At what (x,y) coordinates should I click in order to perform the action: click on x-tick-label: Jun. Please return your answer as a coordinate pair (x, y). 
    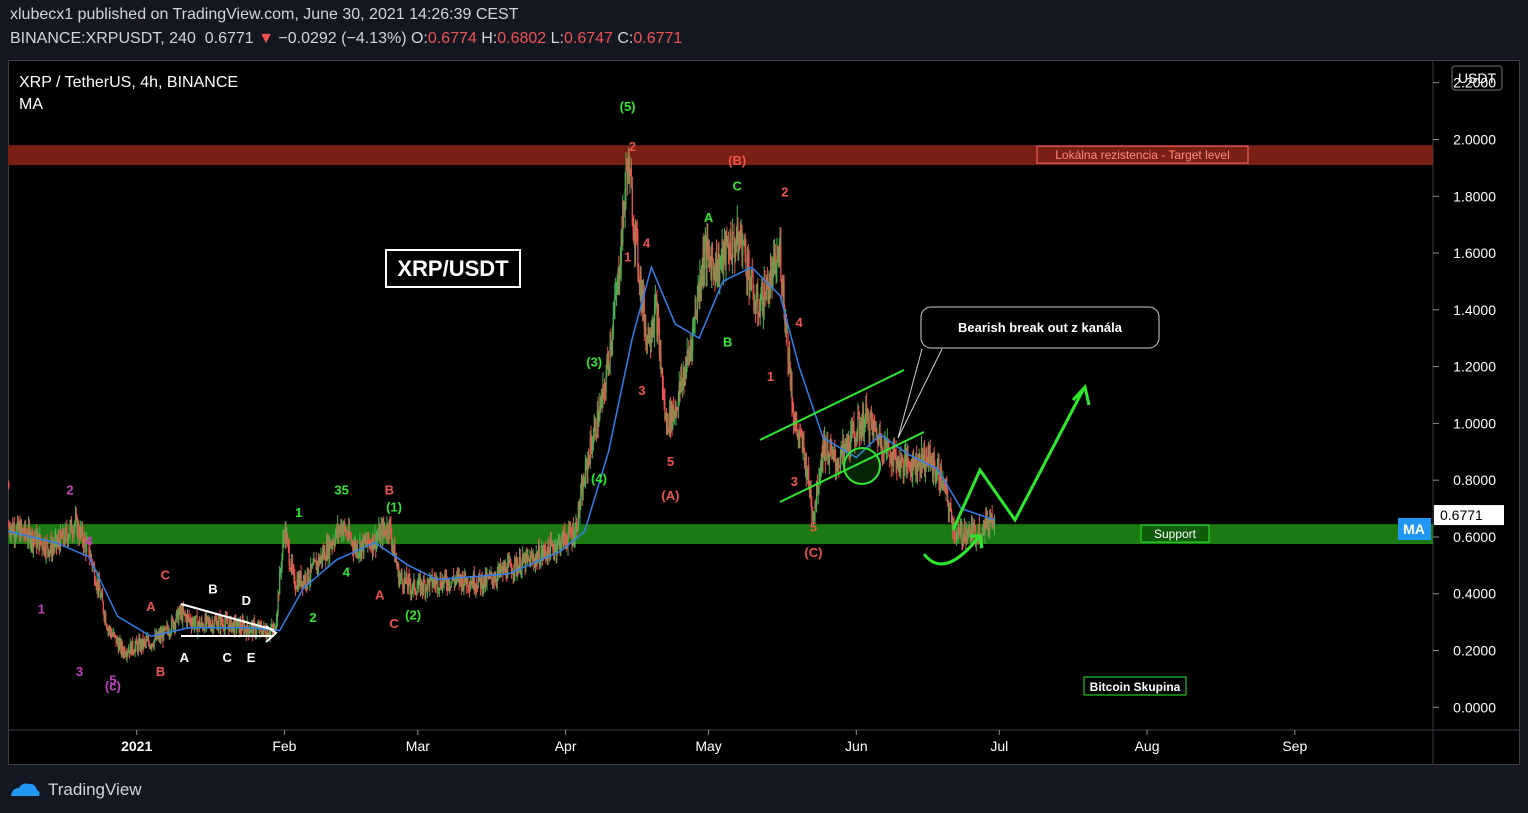
    Looking at the image, I should click on (856, 746).